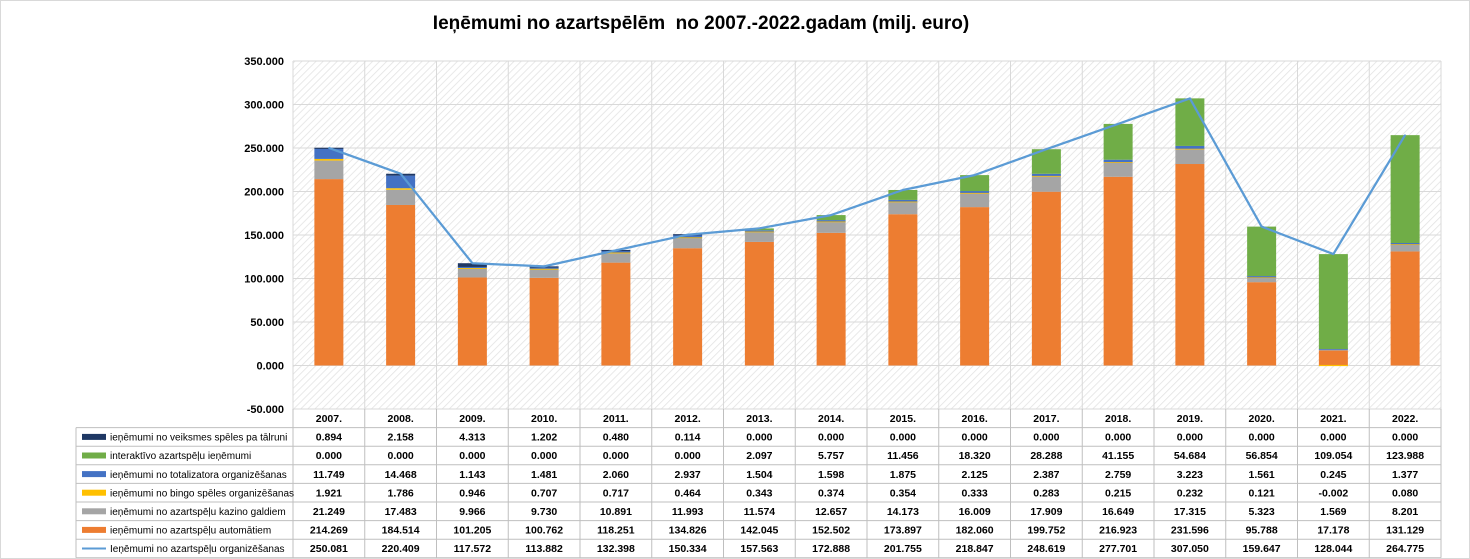 This screenshot has height=559, width=1470. What do you see at coordinates (616, 419) in the screenshot?
I see `x-tick-label: 2011.` at bounding box center [616, 419].